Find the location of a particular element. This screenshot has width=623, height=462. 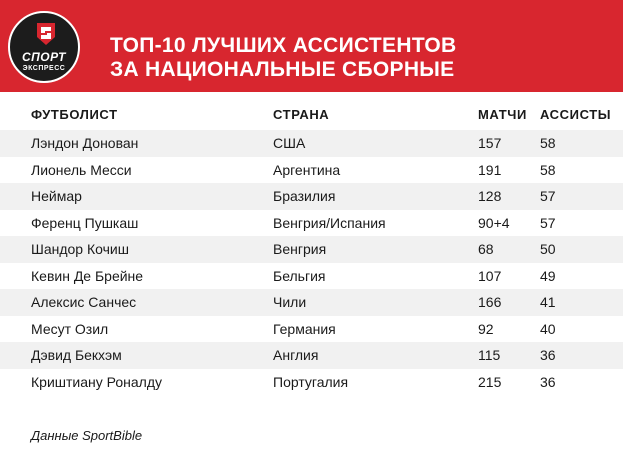

matches-cell: 90+4 is located at coordinates (494, 222).